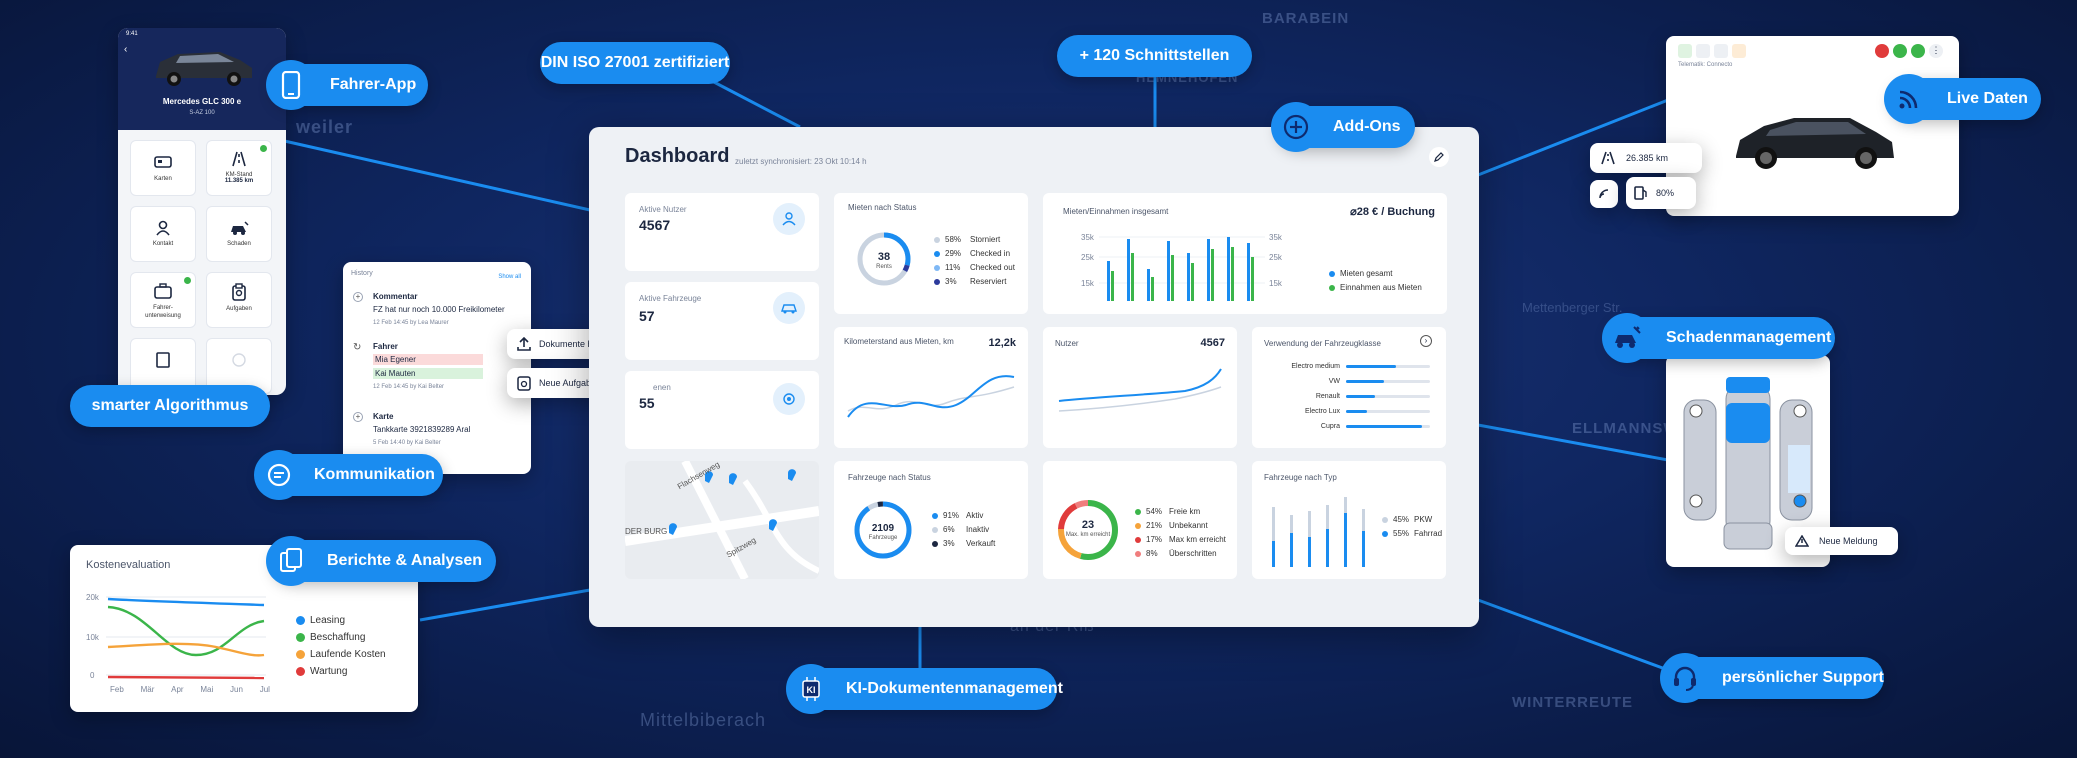 The width and height of the screenshot is (2077, 758). Describe the element at coordinates (163, 300) in the screenshot. I see `tile-fahrerunterweisung: Fahrer-unterweisung` at that location.